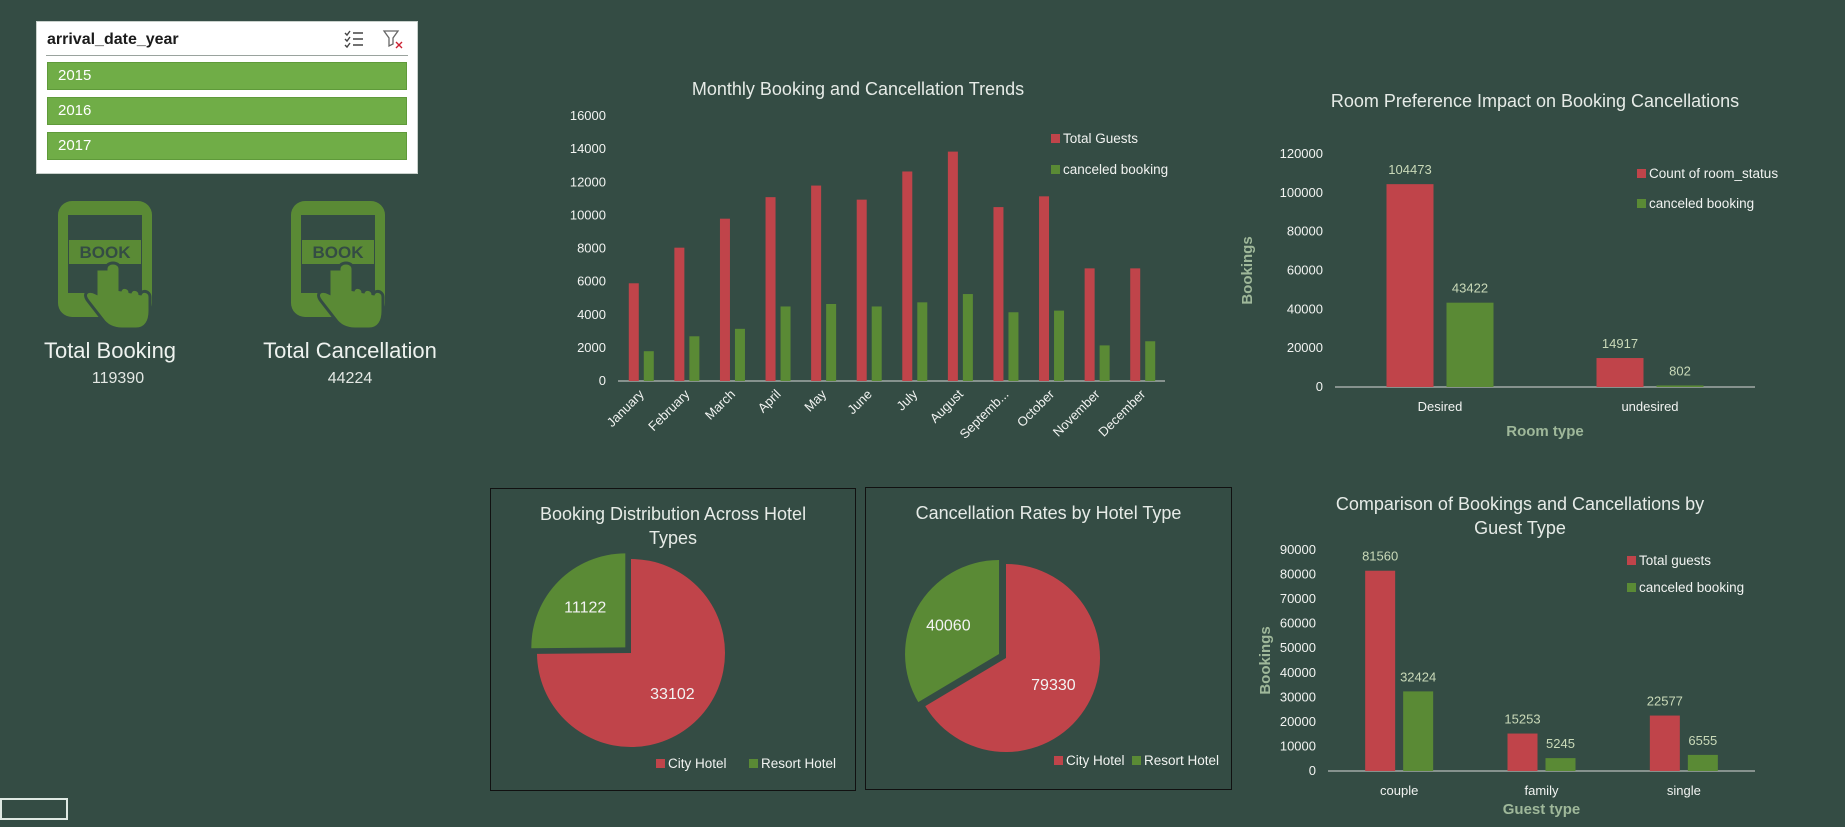 The height and width of the screenshot is (827, 1845). Describe the element at coordinates (591, 248) in the screenshot. I see `y-tick-label: 8000` at that location.